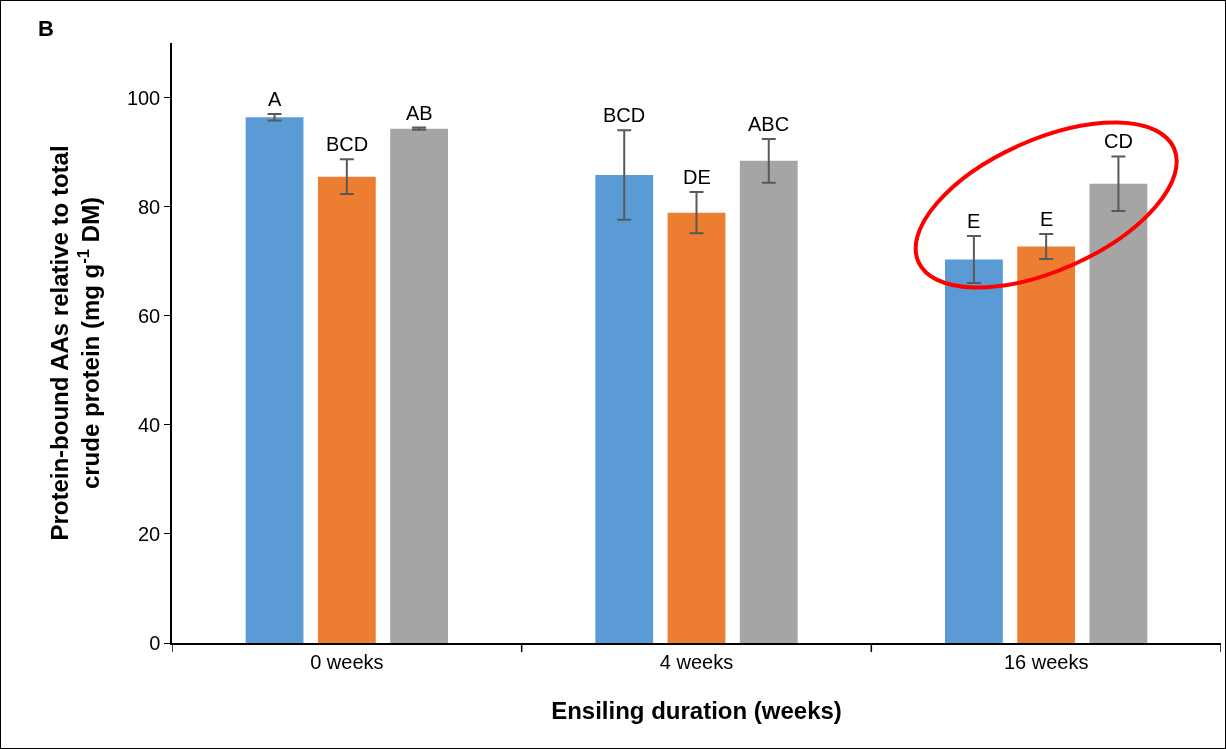 This screenshot has width=1226, height=749. I want to click on y-tick-label: 60, so click(149, 315).